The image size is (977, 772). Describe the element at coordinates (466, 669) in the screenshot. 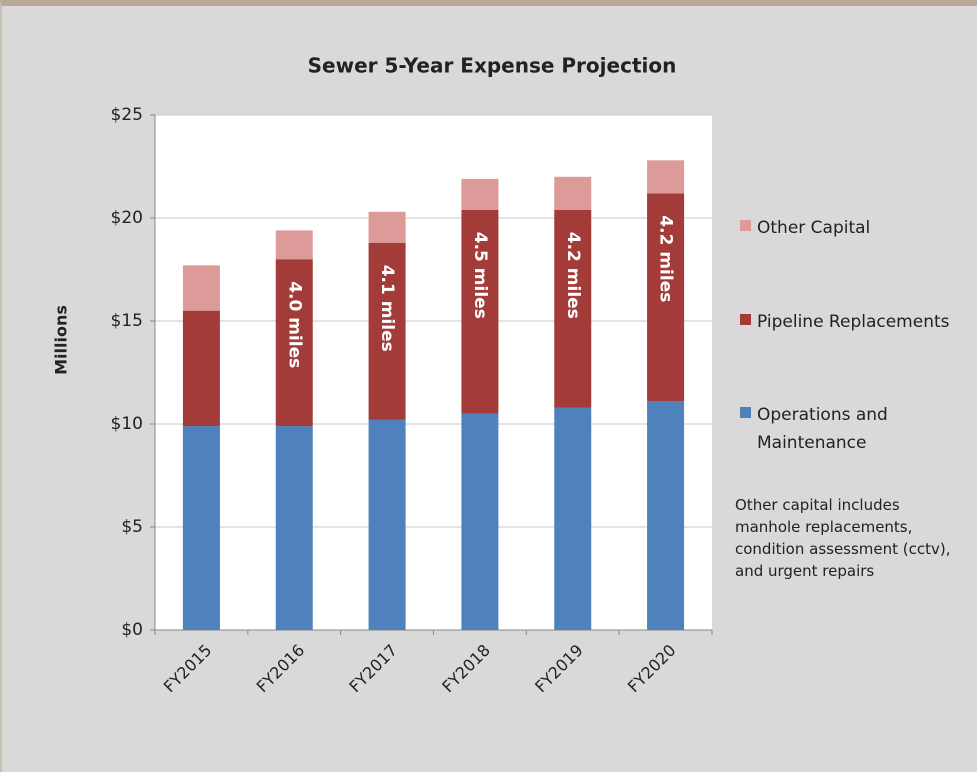

I see `x-tick-label: FY2018` at that location.